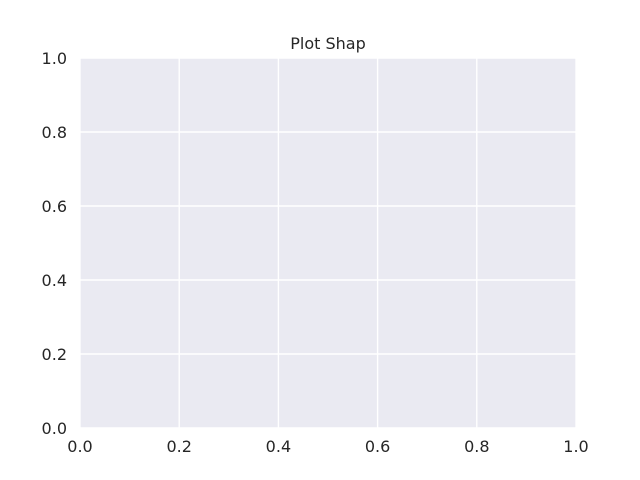  What do you see at coordinates (54, 206) in the screenshot?
I see `y-tick-label: 0.6` at bounding box center [54, 206].